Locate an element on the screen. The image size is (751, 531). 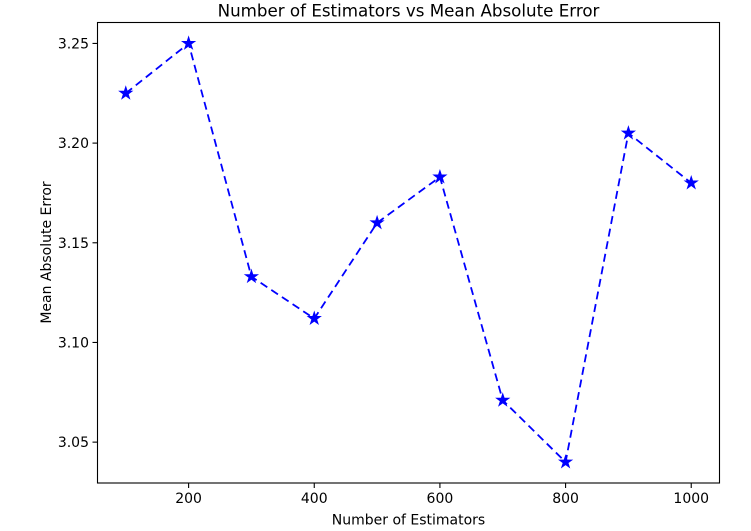
x-tick-label: 600 is located at coordinates (440, 499).